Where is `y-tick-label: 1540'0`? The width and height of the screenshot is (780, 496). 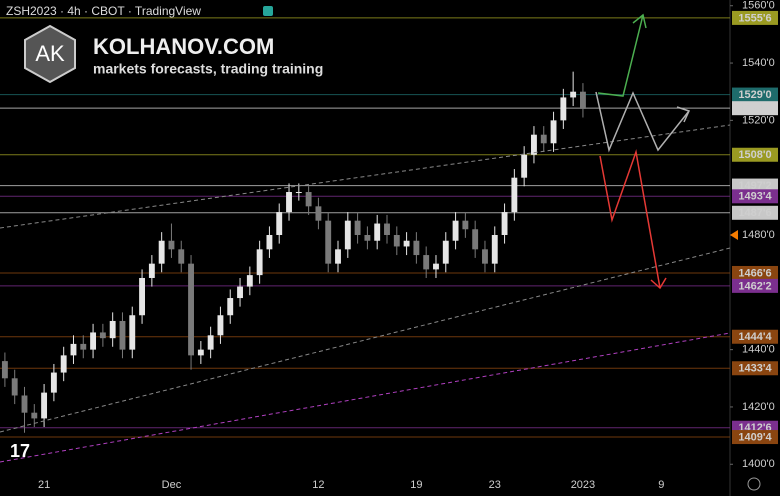
y-tick-label: 1540'0 is located at coordinates (758, 63).